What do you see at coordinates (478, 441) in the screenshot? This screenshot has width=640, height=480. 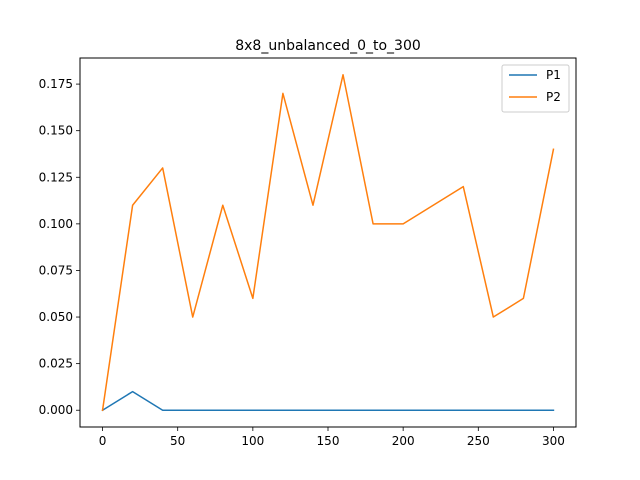 I see `x-tick-label: 250` at bounding box center [478, 441].